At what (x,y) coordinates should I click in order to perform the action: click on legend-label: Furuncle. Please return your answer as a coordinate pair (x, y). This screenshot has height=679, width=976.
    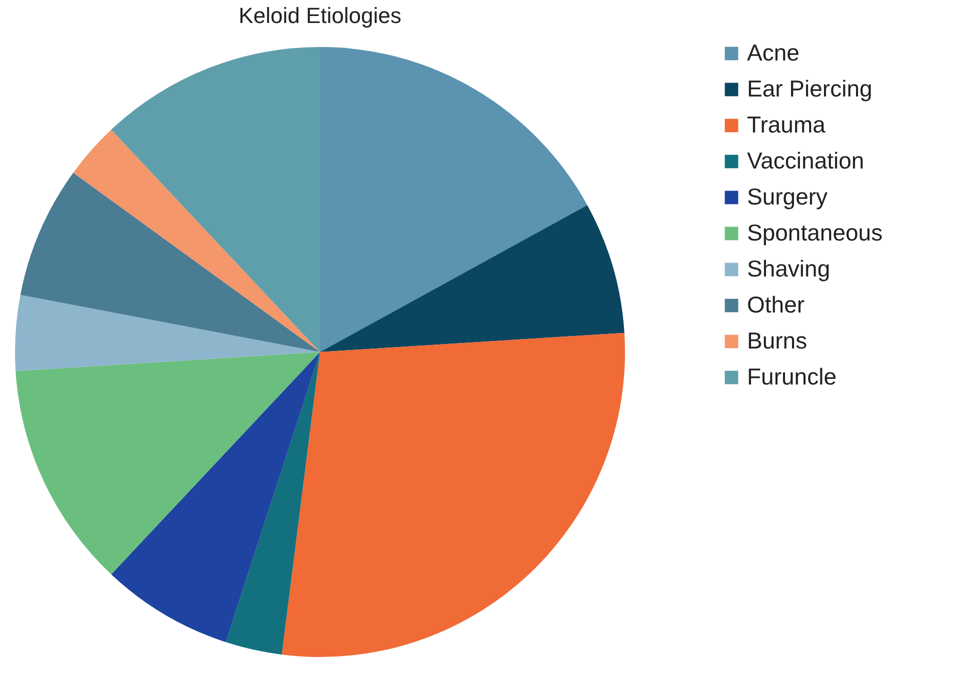
    Looking at the image, I should click on (791, 377).